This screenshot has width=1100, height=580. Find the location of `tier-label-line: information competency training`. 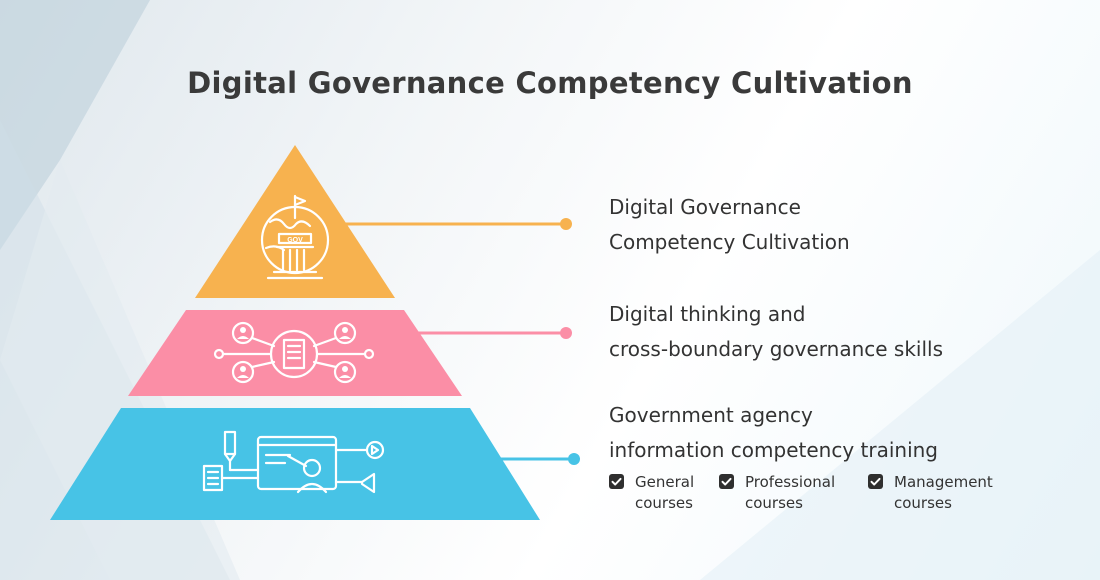

tier-label-line: information competency training is located at coordinates (773, 450).